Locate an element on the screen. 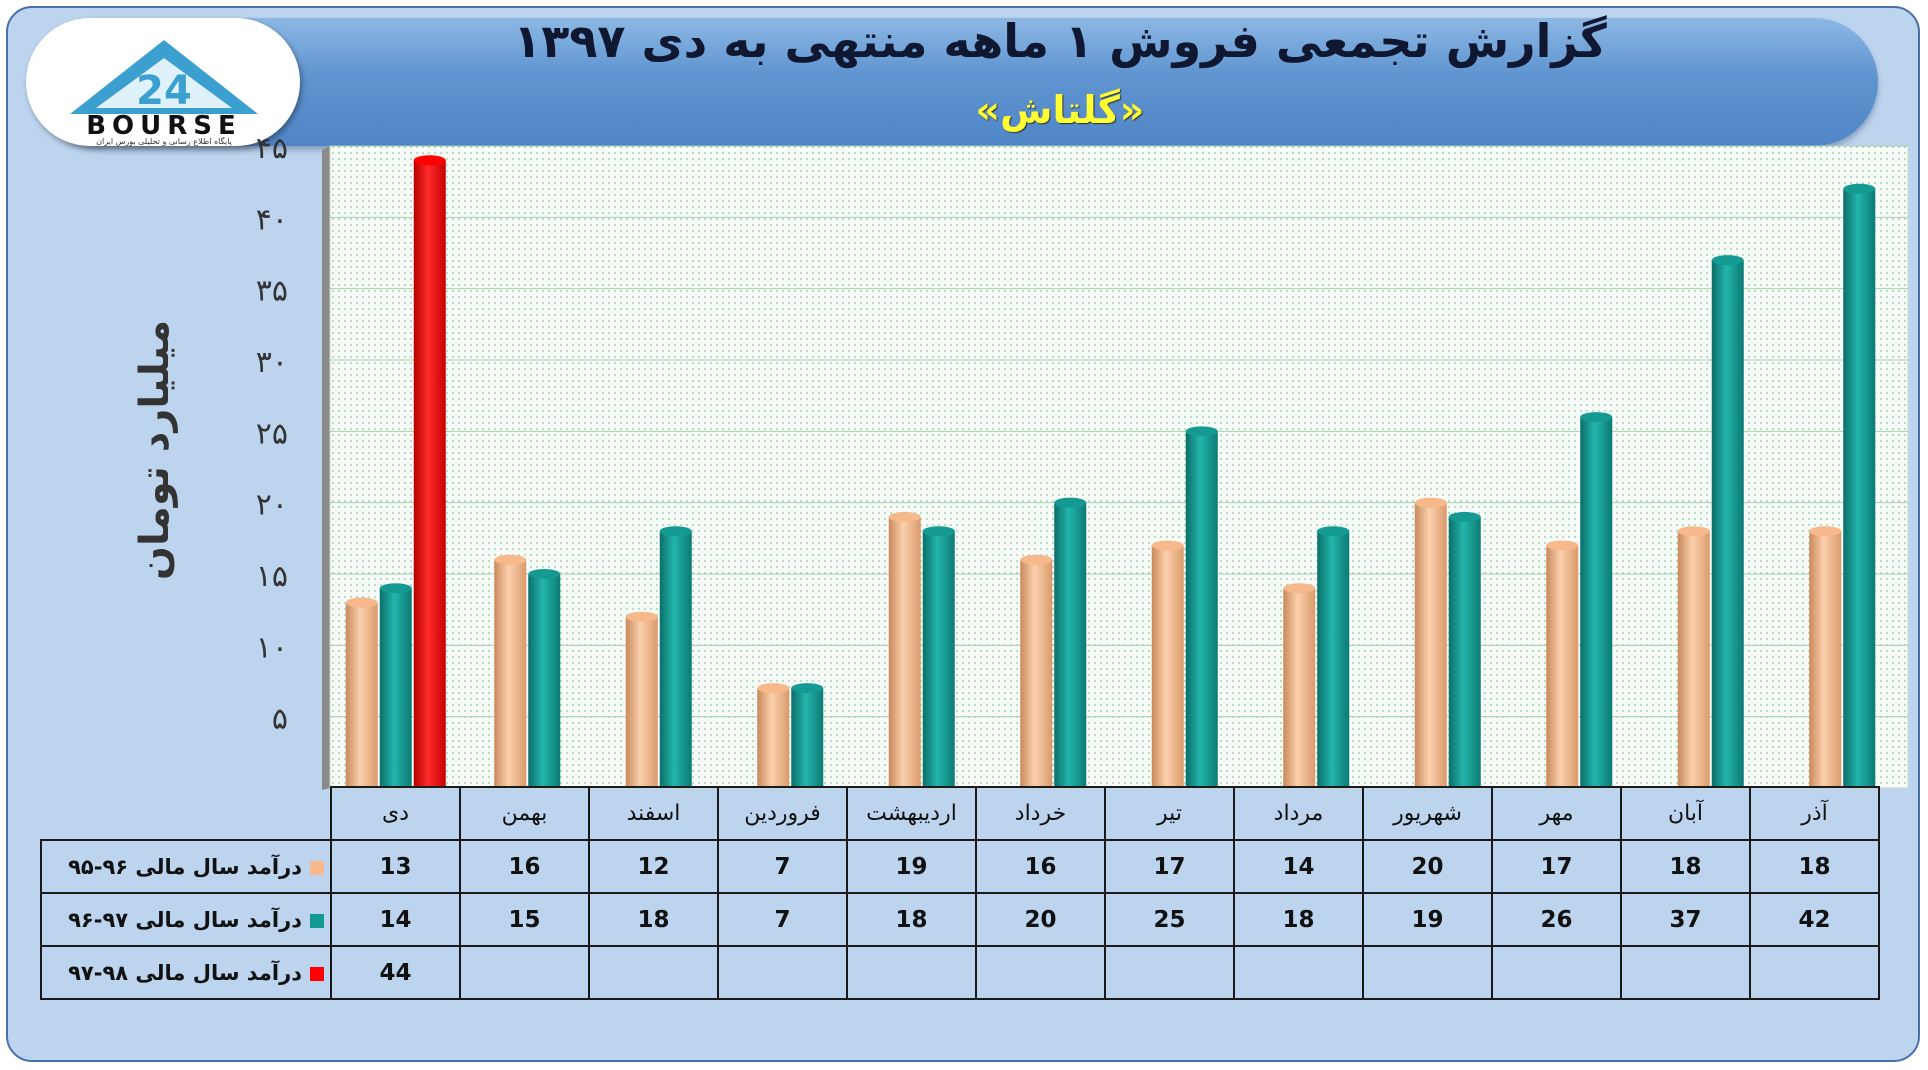  legend-label: درآمد سال مالی ۹۷-۹۶ is located at coordinates (185, 919).